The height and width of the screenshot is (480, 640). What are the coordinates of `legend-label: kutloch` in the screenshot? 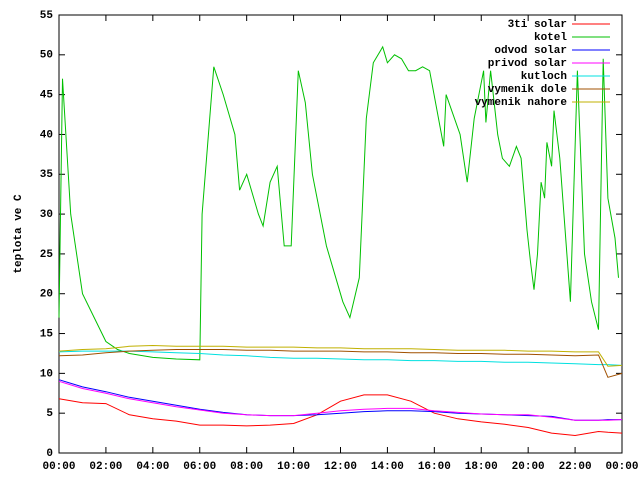 It's located at (544, 77).